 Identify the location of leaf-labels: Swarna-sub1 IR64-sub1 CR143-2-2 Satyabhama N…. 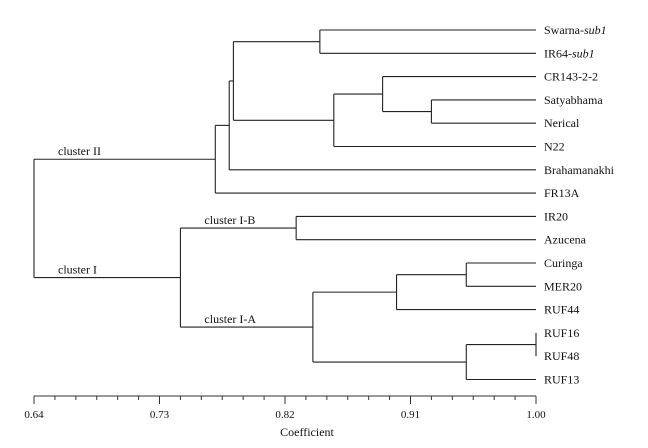
(579, 205).